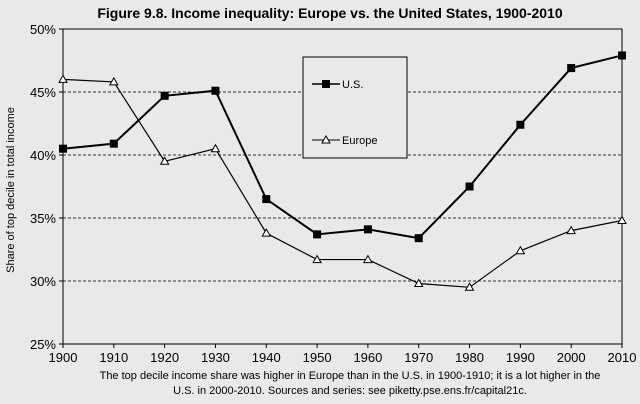  What do you see at coordinates (113, 357) in the screenshot?
I see `x-tick-label: 1910` at bounding box center [113, 357].